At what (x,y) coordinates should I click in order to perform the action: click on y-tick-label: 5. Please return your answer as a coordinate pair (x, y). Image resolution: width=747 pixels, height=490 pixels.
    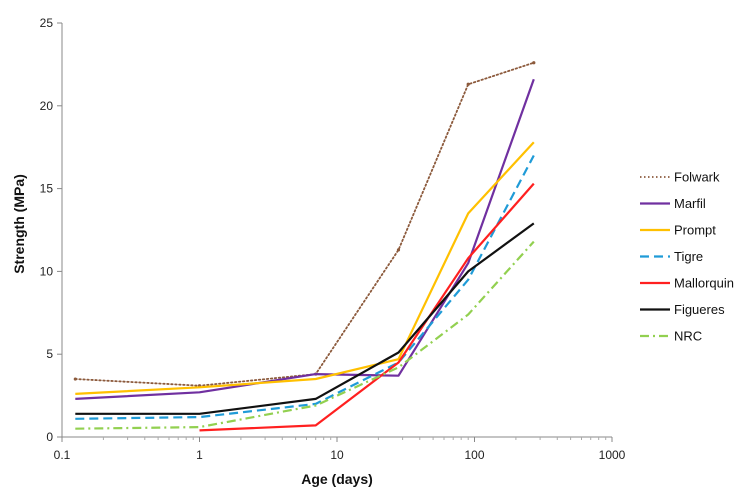
    Looking at the image, I should click on (49, 354).